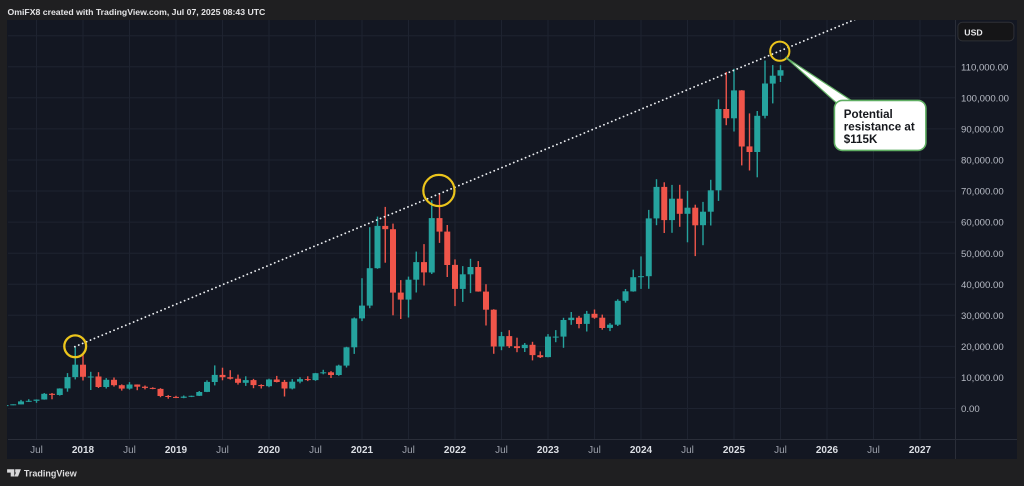 Image resolution: width=1024 pixels, height=486 pixels. Describe the element at coordinates (982, 378) in the screenshot. I see `svg-text: 10,000.00` at that location.